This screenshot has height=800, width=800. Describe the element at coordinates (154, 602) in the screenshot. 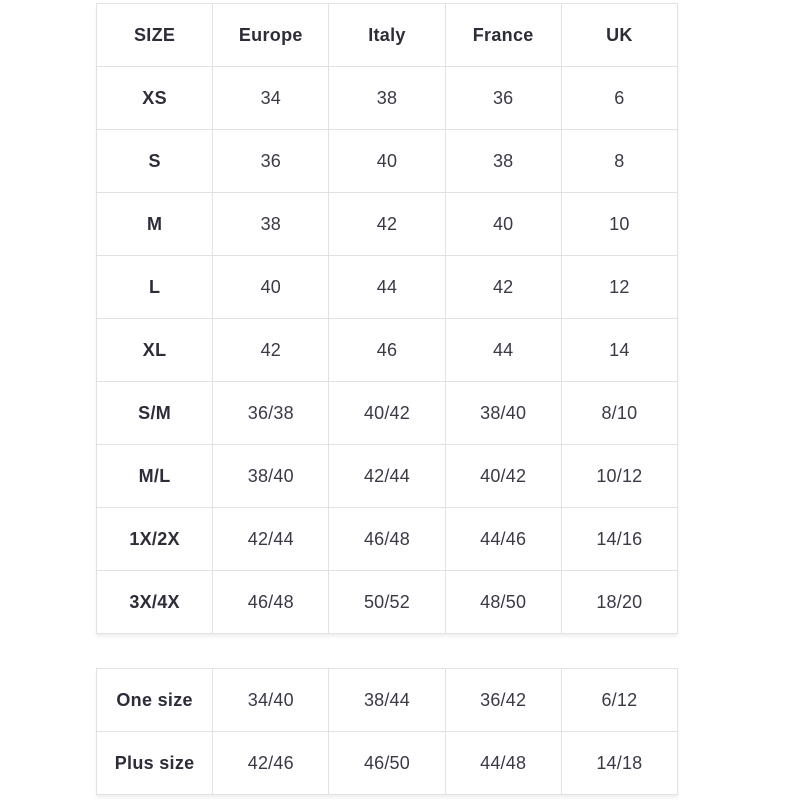

I see `size-label-cell: 3X/4X` at that location.